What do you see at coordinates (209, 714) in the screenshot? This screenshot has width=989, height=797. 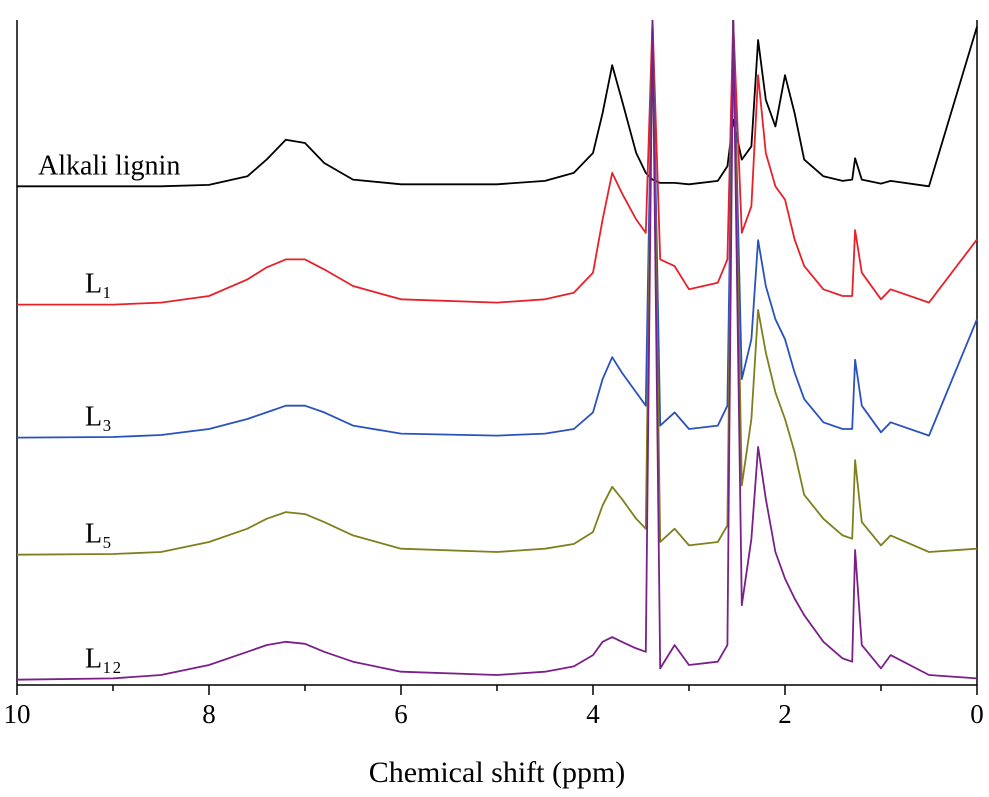 I see `x-tick-label: 8` at bounding box center [209, 714].